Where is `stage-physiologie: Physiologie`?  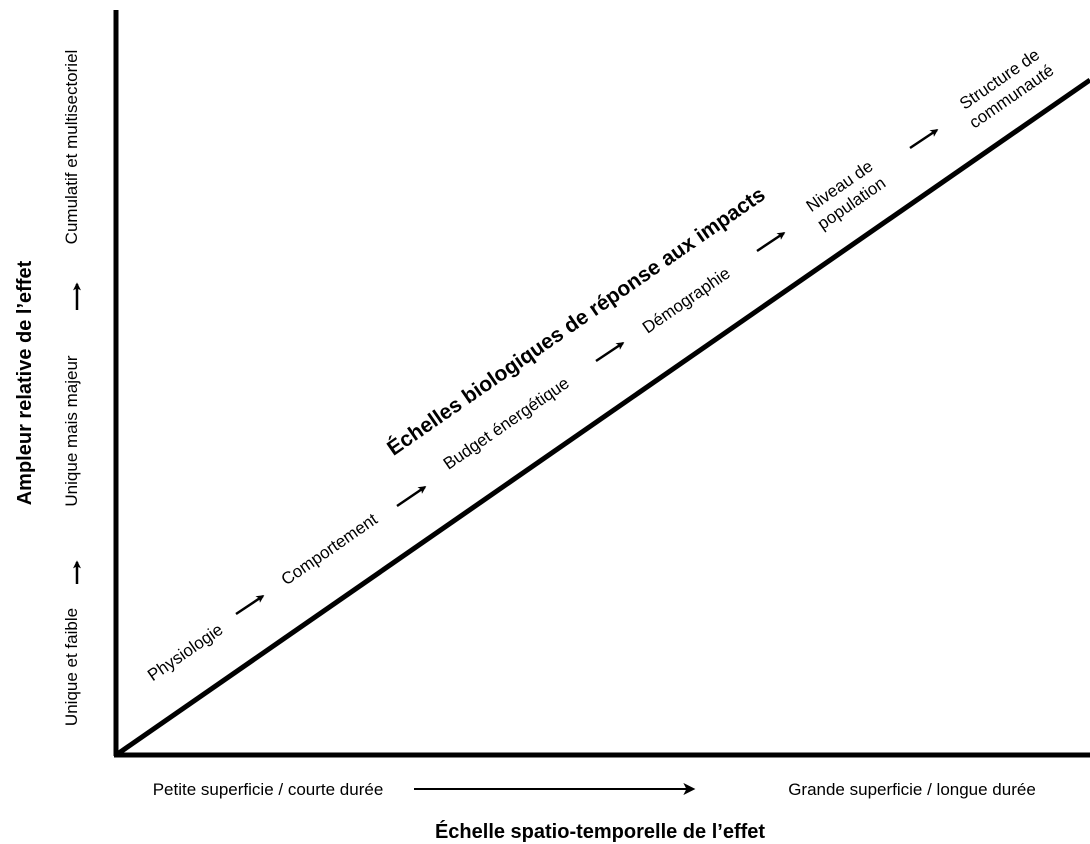 stage-physiologie: Physiologie is located at coordinates (185, 652).